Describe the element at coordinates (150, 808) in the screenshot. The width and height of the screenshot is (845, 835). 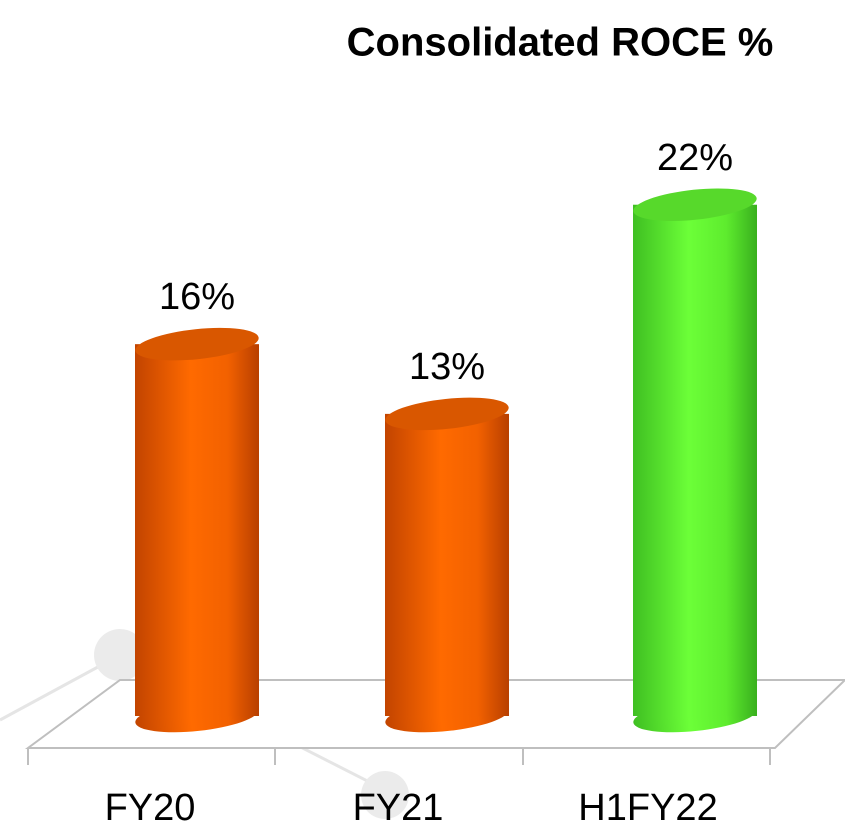
I see `x-tick-label: FY20` at that location.